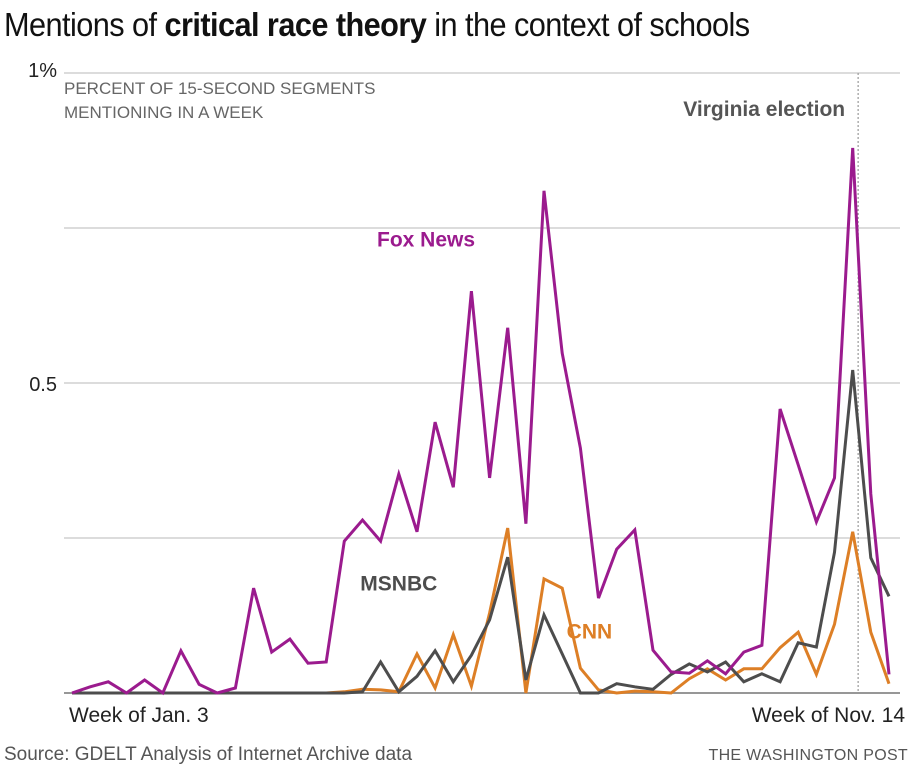 Image resolution: width=916 pixels, height=777 pixels. I want to click on subtitle-line-1: PERCENT OF 15-SECOND SEGMENTS, so click(219, 88).